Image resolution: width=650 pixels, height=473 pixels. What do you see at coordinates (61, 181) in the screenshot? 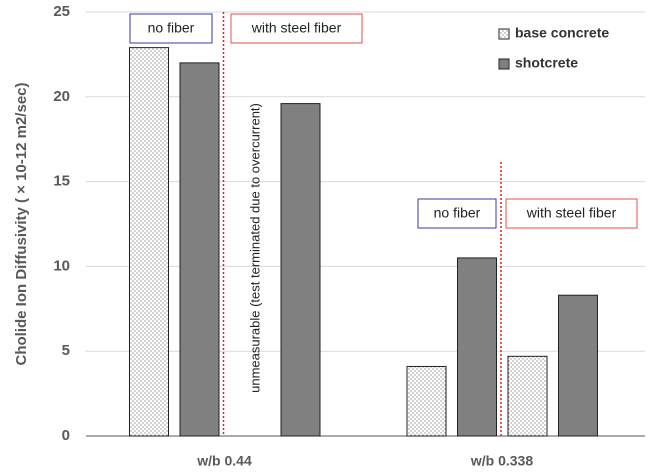
I see `y-tick-label: 15` at bounding box center [61, 181].